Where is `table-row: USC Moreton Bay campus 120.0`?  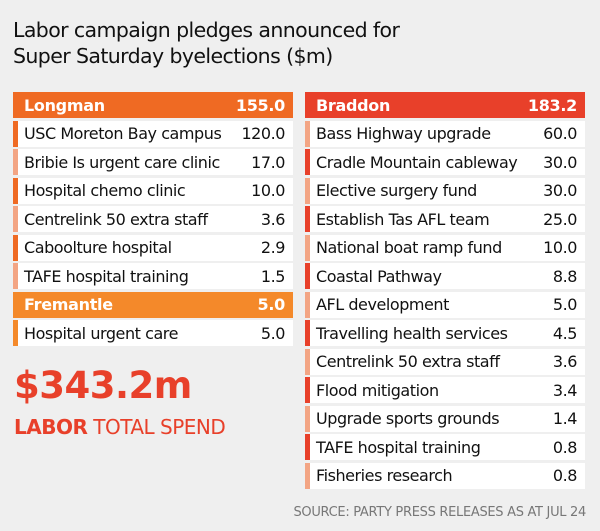 table-row: USC Moreton Bay campus 120.0 is located at coordinates (153, 133).